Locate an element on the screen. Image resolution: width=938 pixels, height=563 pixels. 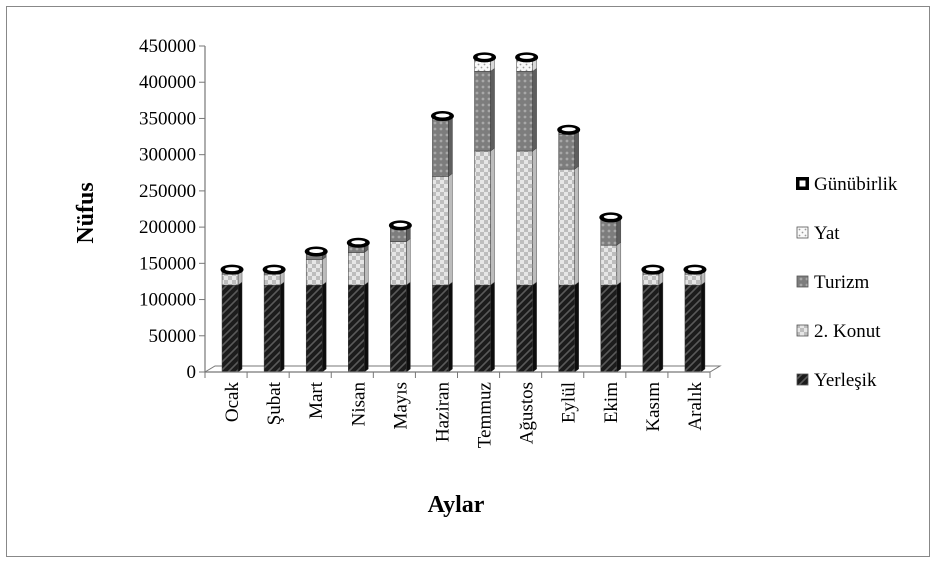
legend-label: Günübirlik is located at coordinates (856, 184).